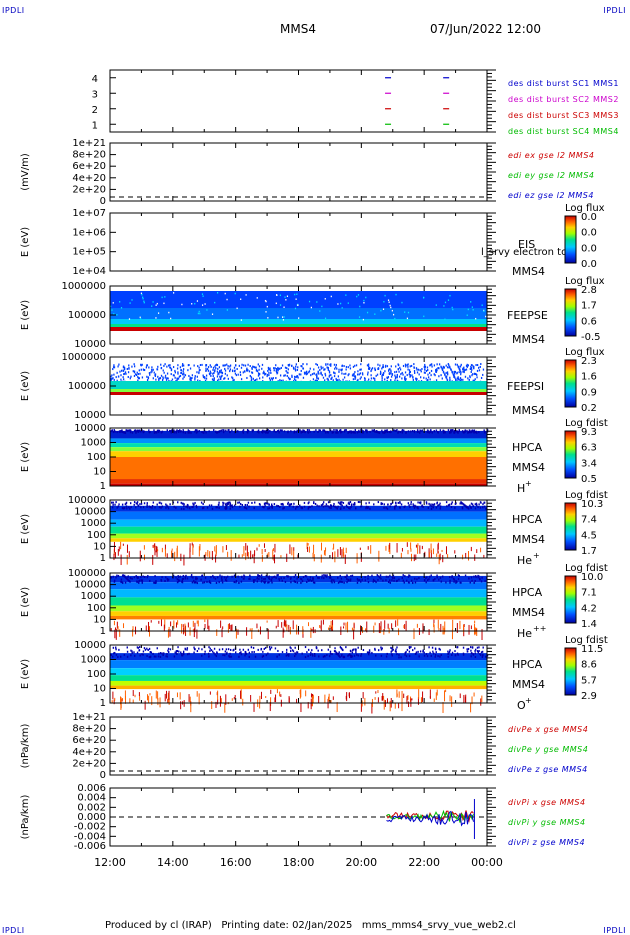 The width and height of the screenshot is (630, 935). I want to click on y-tick-label: 0, so click(103, 775).